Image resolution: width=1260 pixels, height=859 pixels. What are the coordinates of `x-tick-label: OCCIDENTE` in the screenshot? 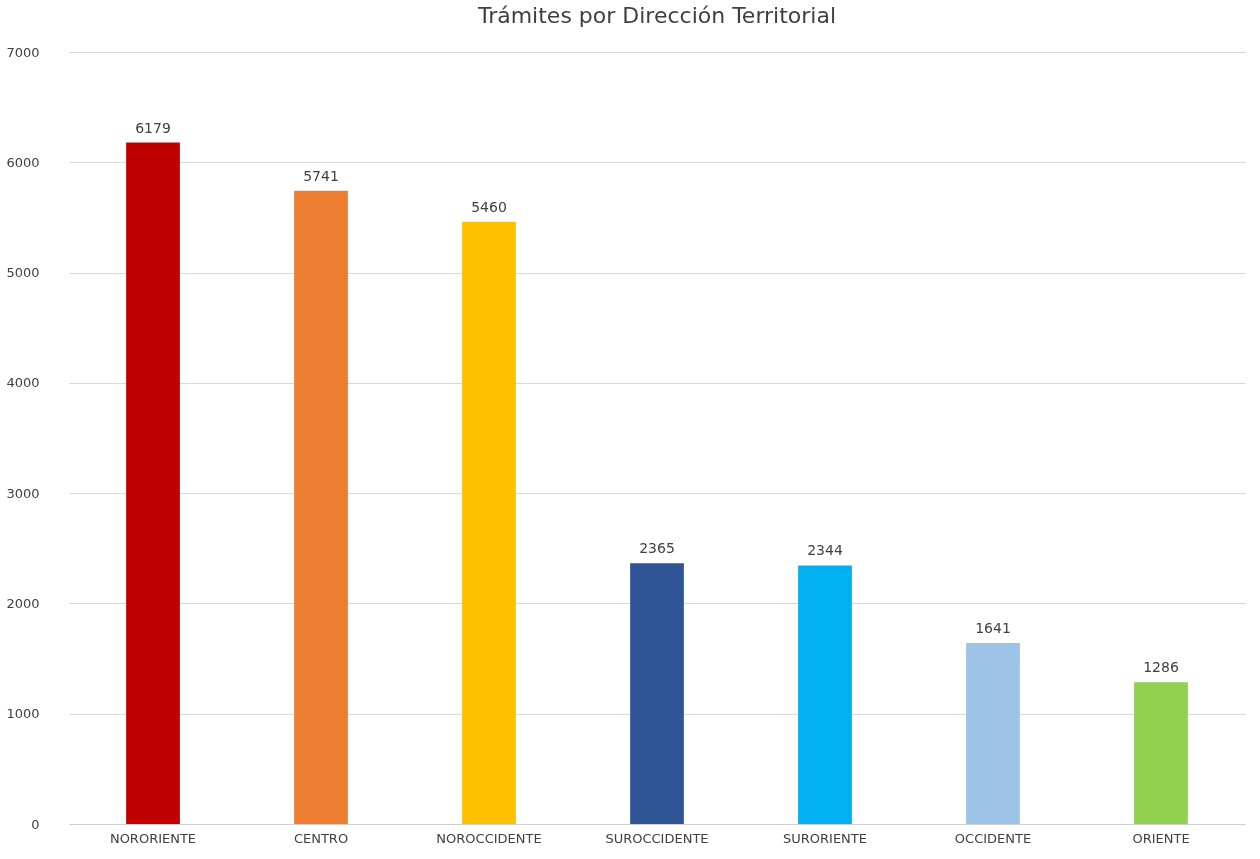 It's located at (993, 838).